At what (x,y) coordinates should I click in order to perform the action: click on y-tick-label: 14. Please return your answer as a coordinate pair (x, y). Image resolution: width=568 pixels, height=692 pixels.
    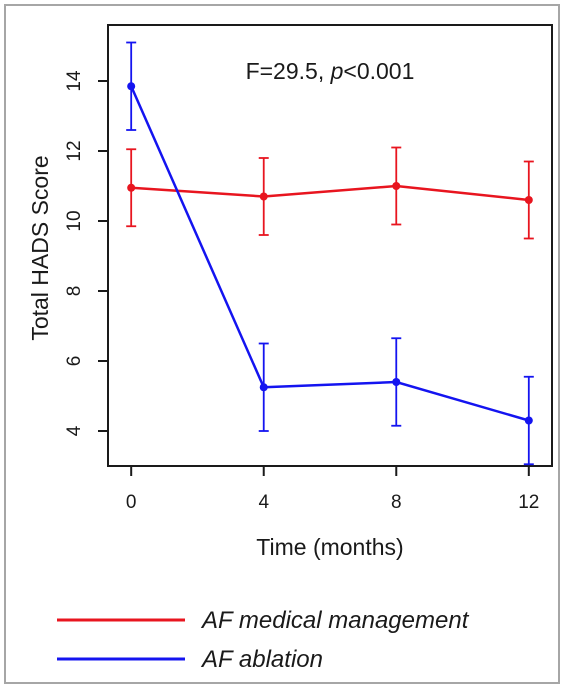
    Looking at the image, I should click on (74, 81).